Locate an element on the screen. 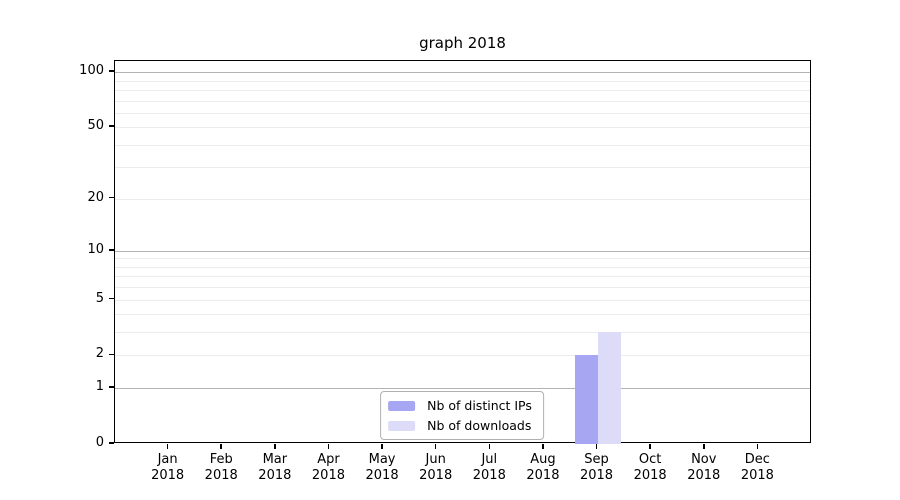 This screenshot has width=900, height=500. x-tick-label: Jul 2018 is located at coordinates (489, 468).